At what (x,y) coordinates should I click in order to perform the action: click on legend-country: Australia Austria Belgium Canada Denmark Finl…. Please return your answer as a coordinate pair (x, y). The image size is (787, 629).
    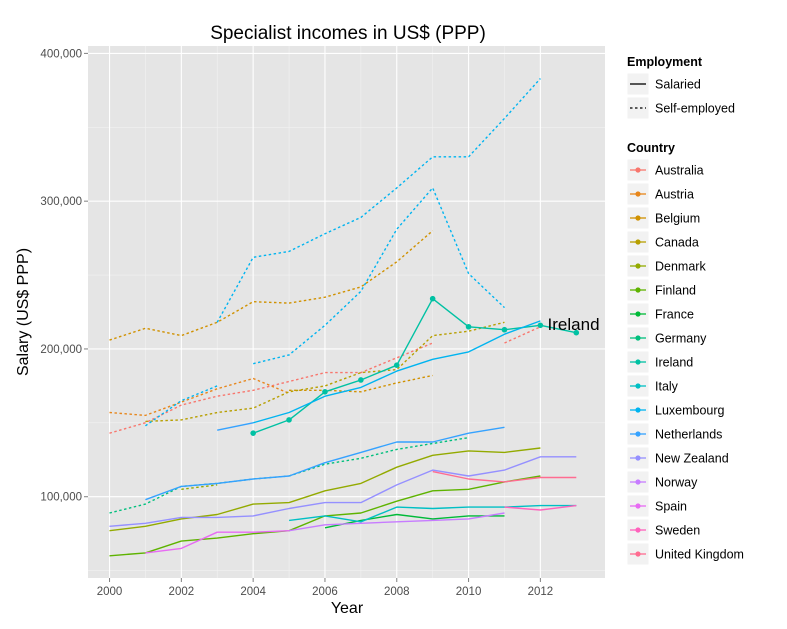
    Looking at the image, I should click on (685, 362).